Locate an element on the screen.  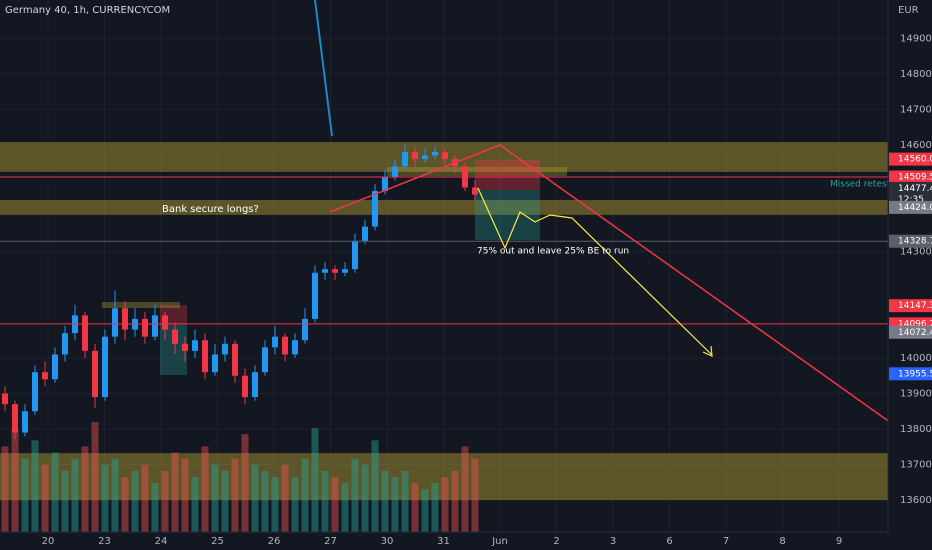
y-tick-label: 13900.0 is located at coordinates (916, 393).